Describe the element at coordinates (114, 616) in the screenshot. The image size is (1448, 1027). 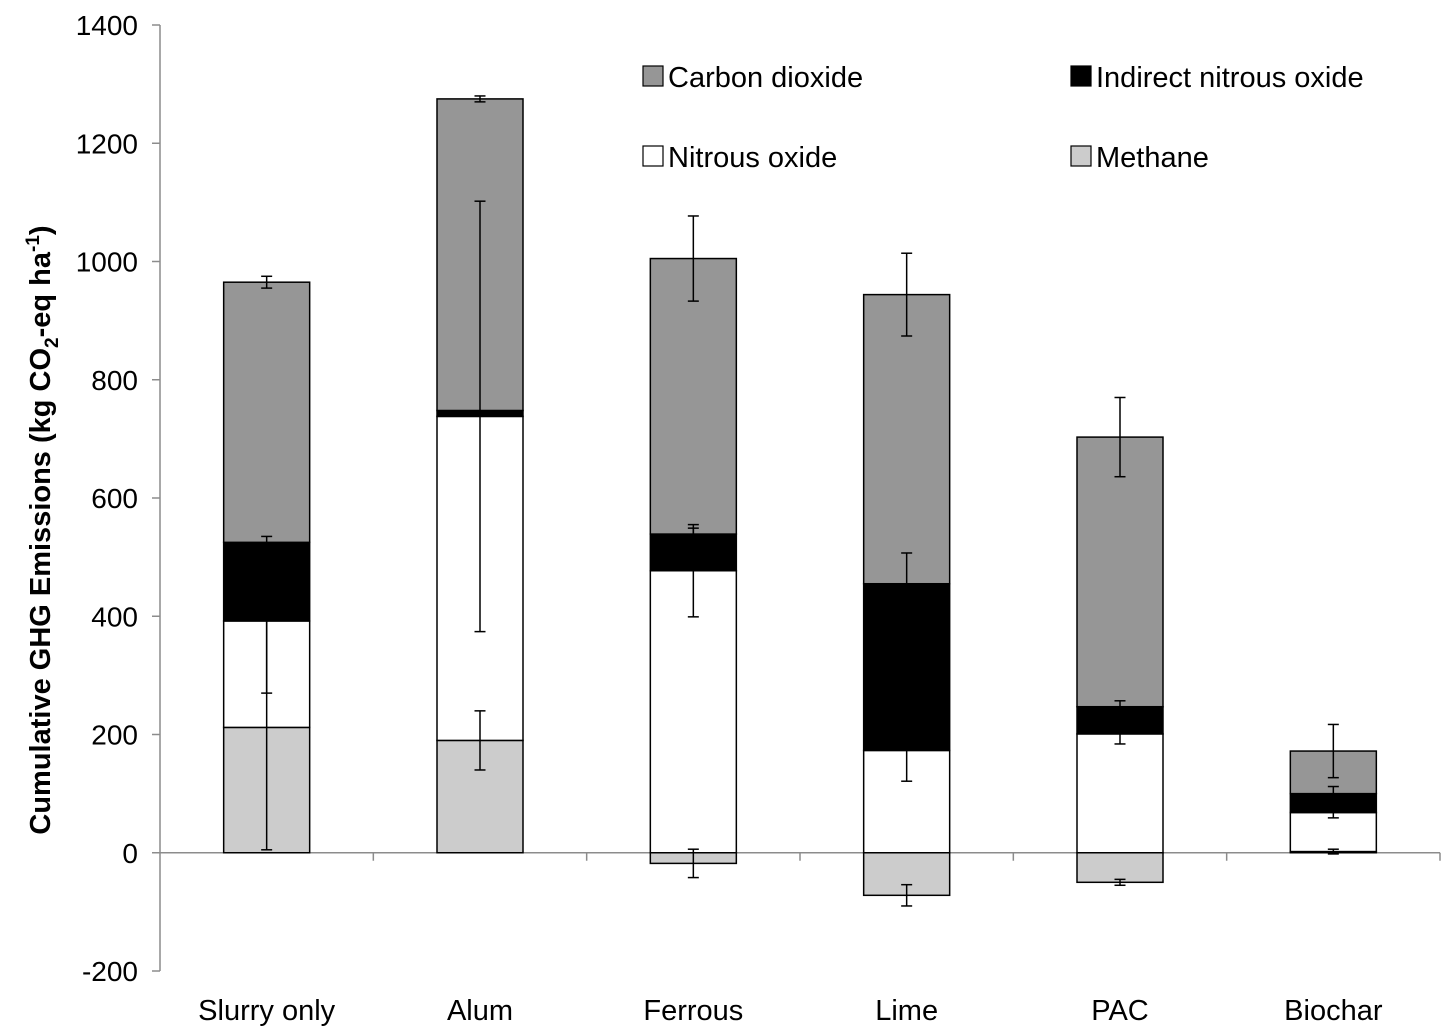
I see `y-tick-label: 400` at that location.